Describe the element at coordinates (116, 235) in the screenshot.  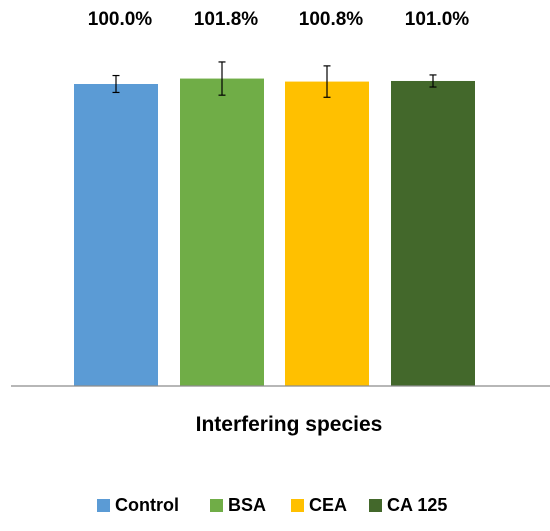
I see `bar-control` at that location.